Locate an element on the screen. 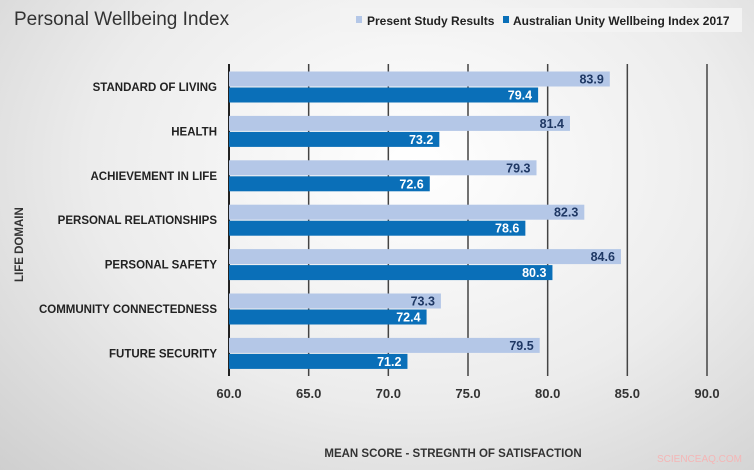  x-tick-label: 65.0 is located at coordinates (308, 393).